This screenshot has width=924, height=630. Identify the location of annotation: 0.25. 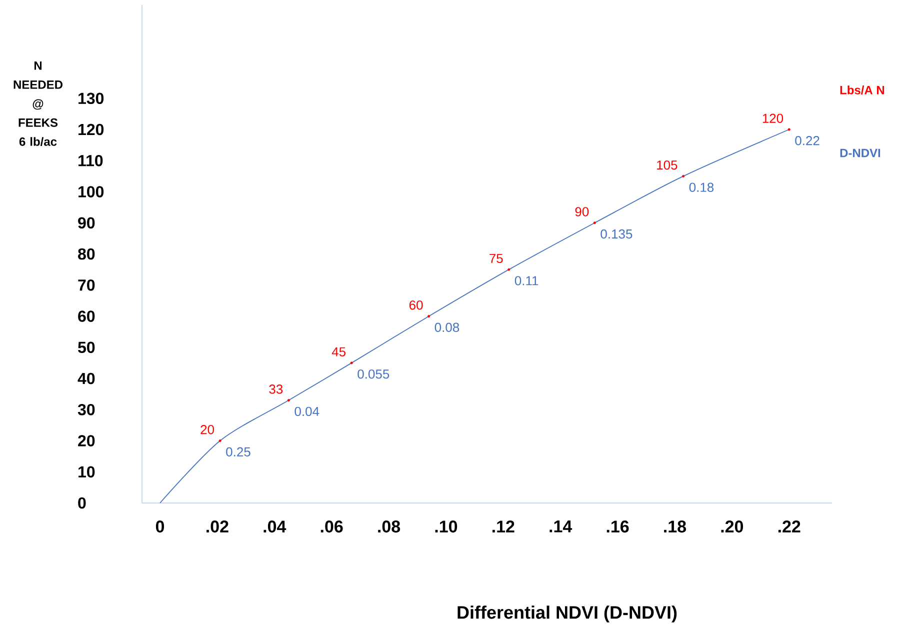
(238, 451).